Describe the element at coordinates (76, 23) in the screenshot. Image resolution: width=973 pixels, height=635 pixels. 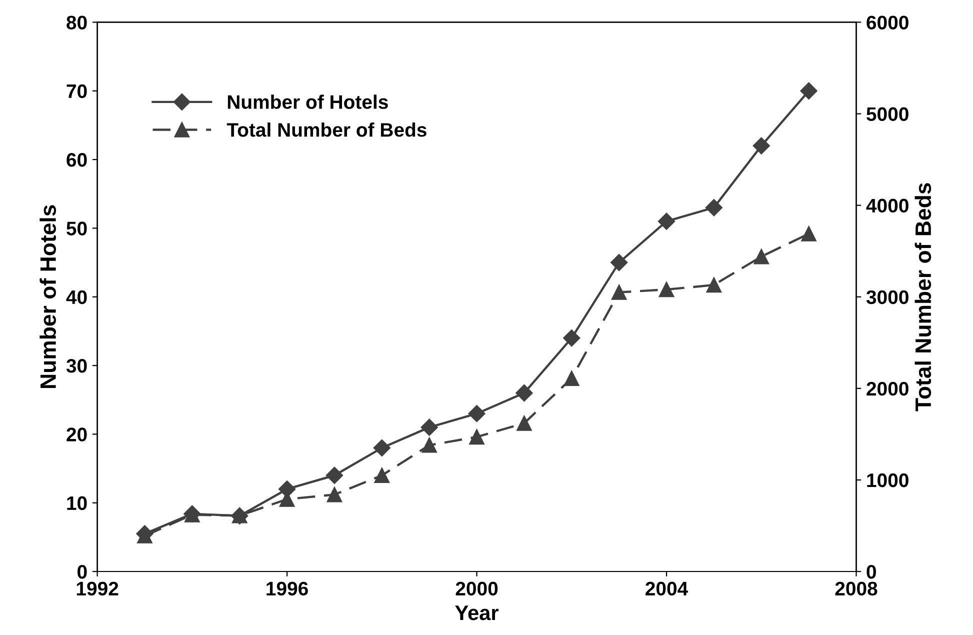
I see `y-tick-label: 80` at that location.